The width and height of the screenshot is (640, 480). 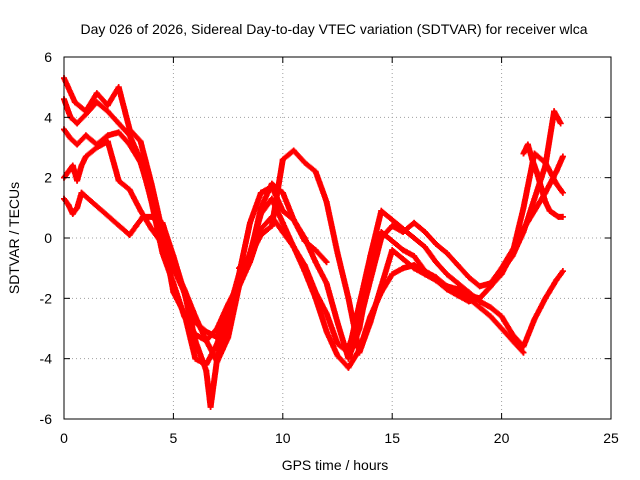 What do you see at coordinates (335, 465) in the screenshot?
I see `x-axis-label: GPS time / hours` at bounding box center [335, 465].